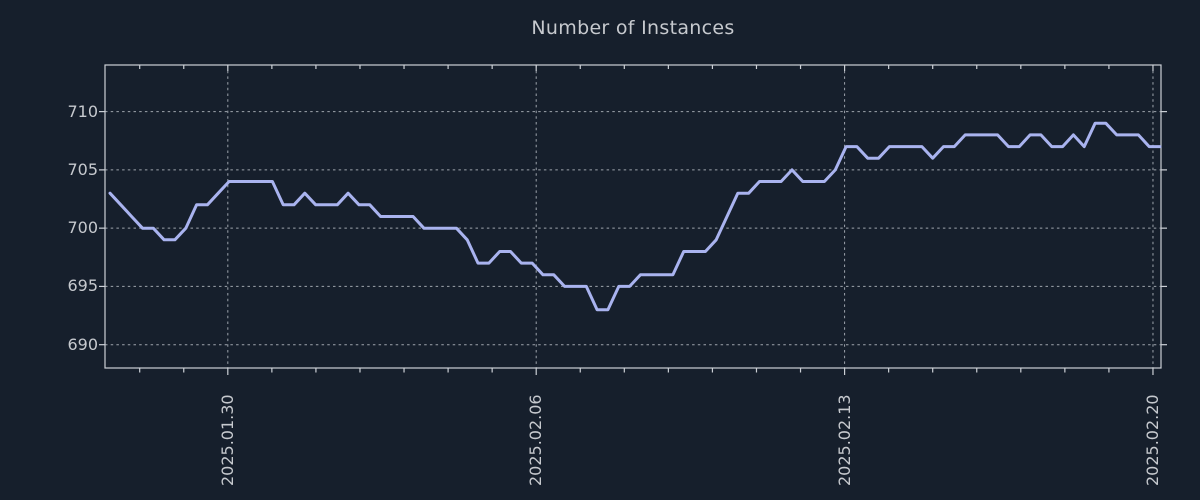 Image resolution: width=1200 pixels, height=500 pixels. What do you see at coordinates (82, 111) in the screenshot?
I see `y-tick-label: 710` at bounding box center [82, 111].